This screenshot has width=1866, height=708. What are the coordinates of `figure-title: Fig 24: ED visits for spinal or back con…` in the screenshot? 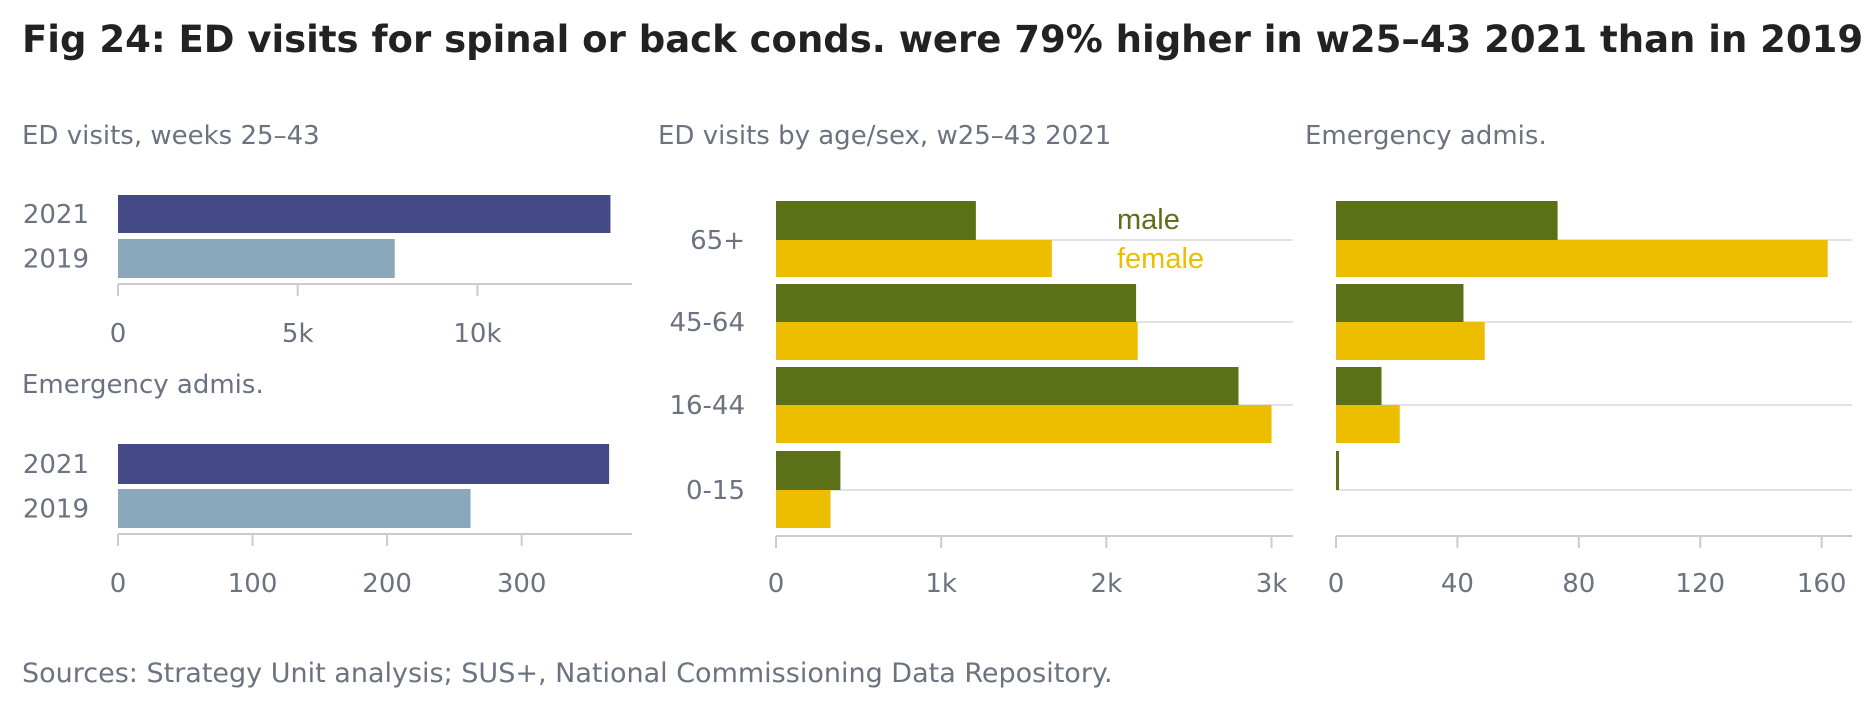 It's located at (942, 39).